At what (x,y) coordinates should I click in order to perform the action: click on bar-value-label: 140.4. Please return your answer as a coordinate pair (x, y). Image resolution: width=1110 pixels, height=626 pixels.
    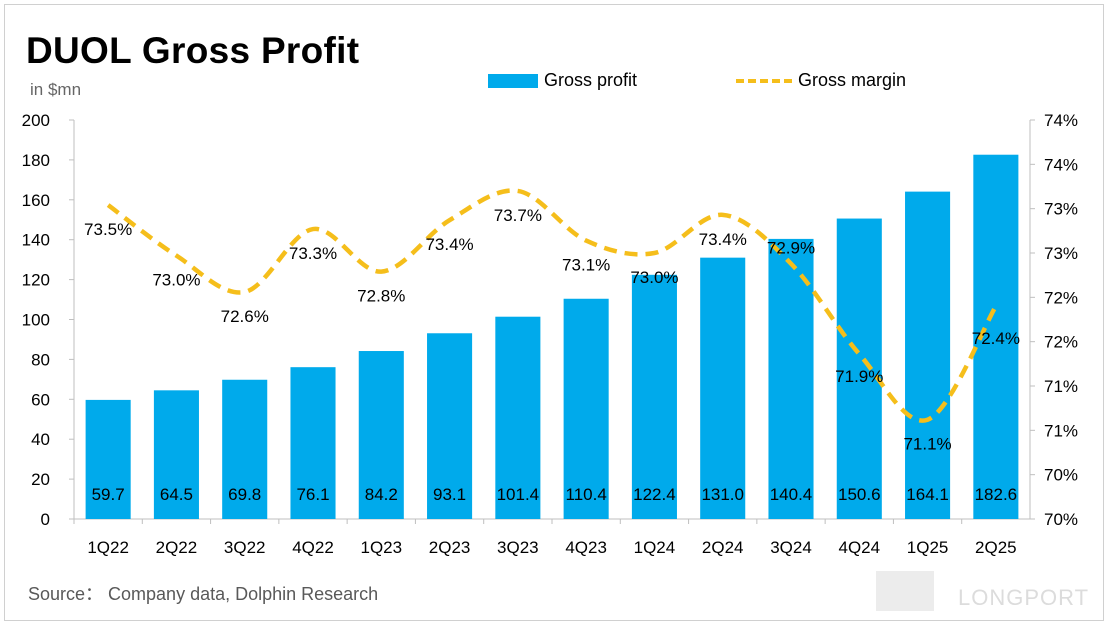
    Looking at the image, I should click on (791, 494).